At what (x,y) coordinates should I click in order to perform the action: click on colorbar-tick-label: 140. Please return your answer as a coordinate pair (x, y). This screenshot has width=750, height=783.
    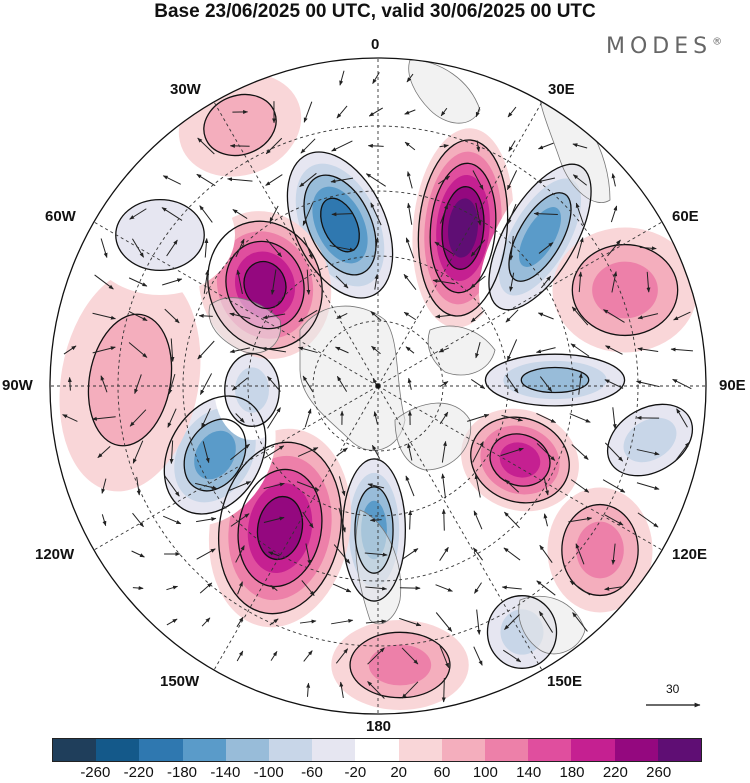
    Looking at the image, I should click on (529, 772).